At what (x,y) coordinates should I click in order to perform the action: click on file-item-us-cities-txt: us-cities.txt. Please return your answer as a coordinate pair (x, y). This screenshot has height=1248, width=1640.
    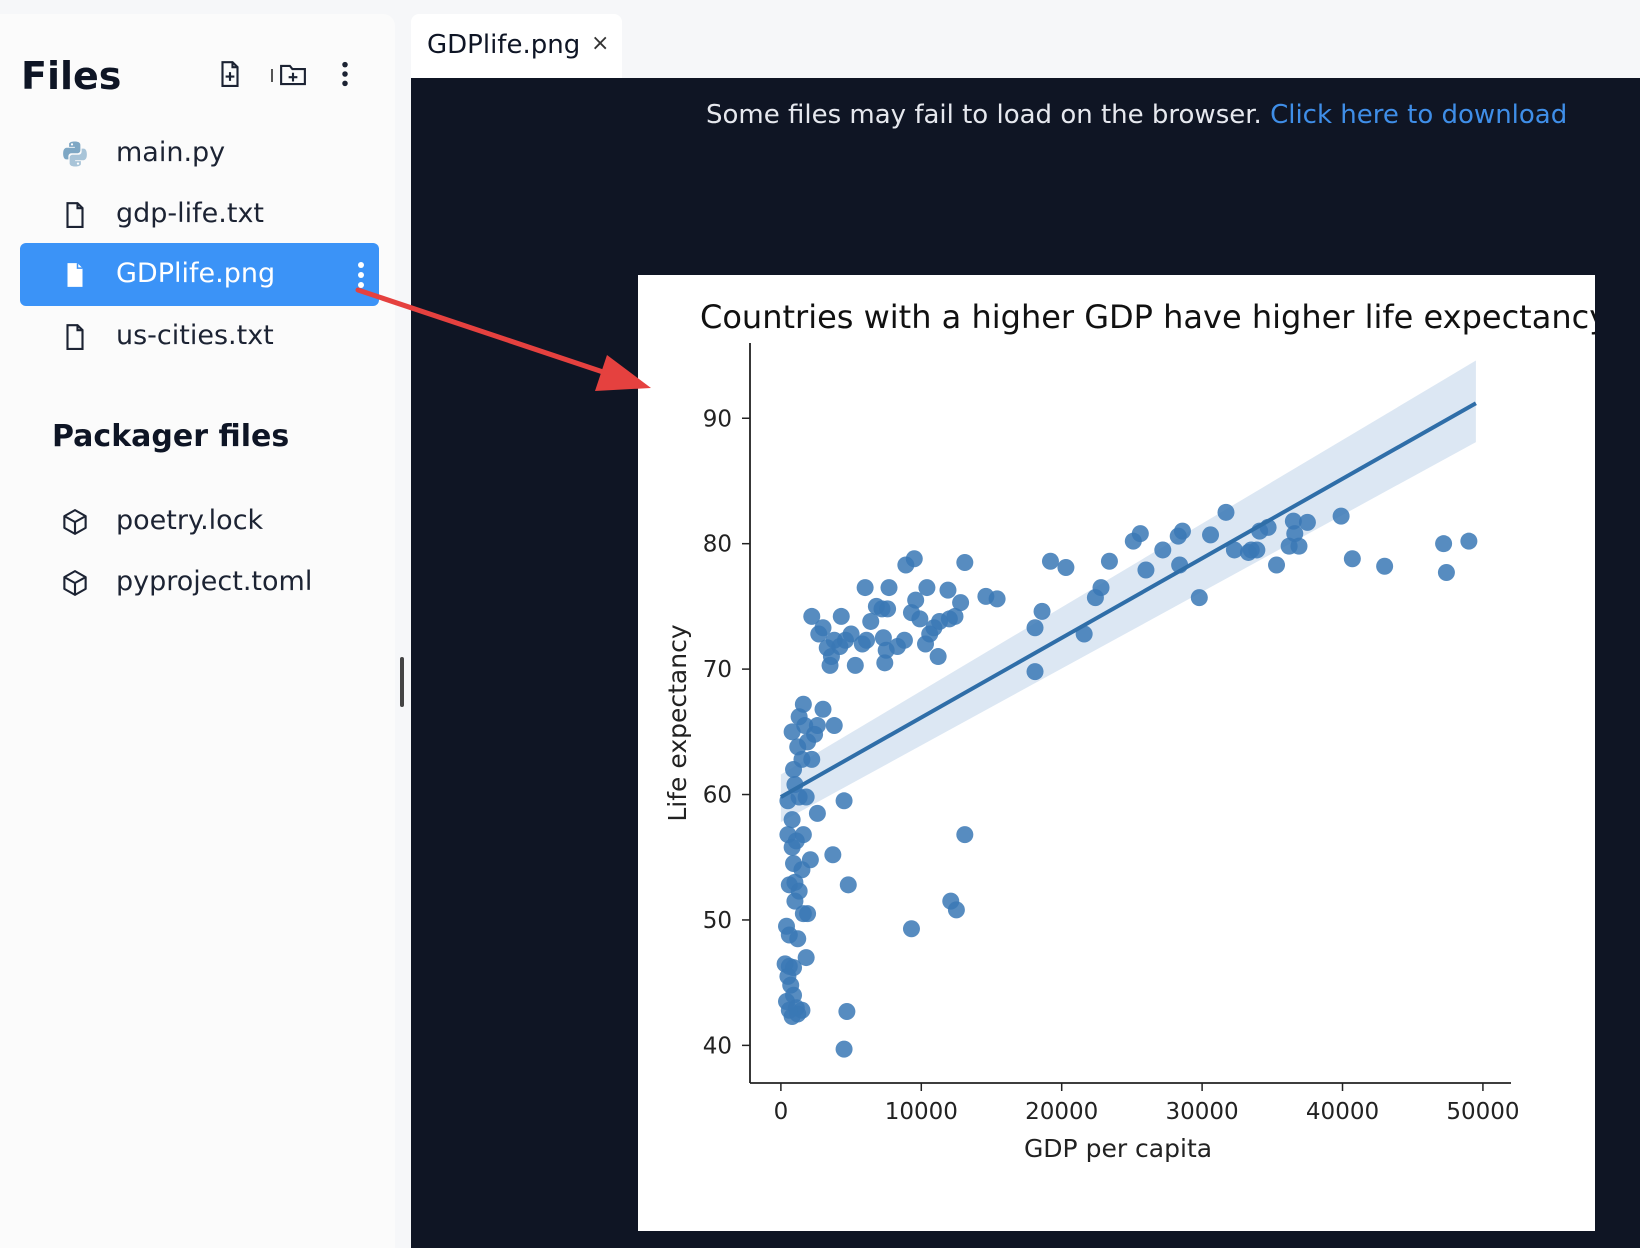
    Looking at the image, I should click on (199, 336).